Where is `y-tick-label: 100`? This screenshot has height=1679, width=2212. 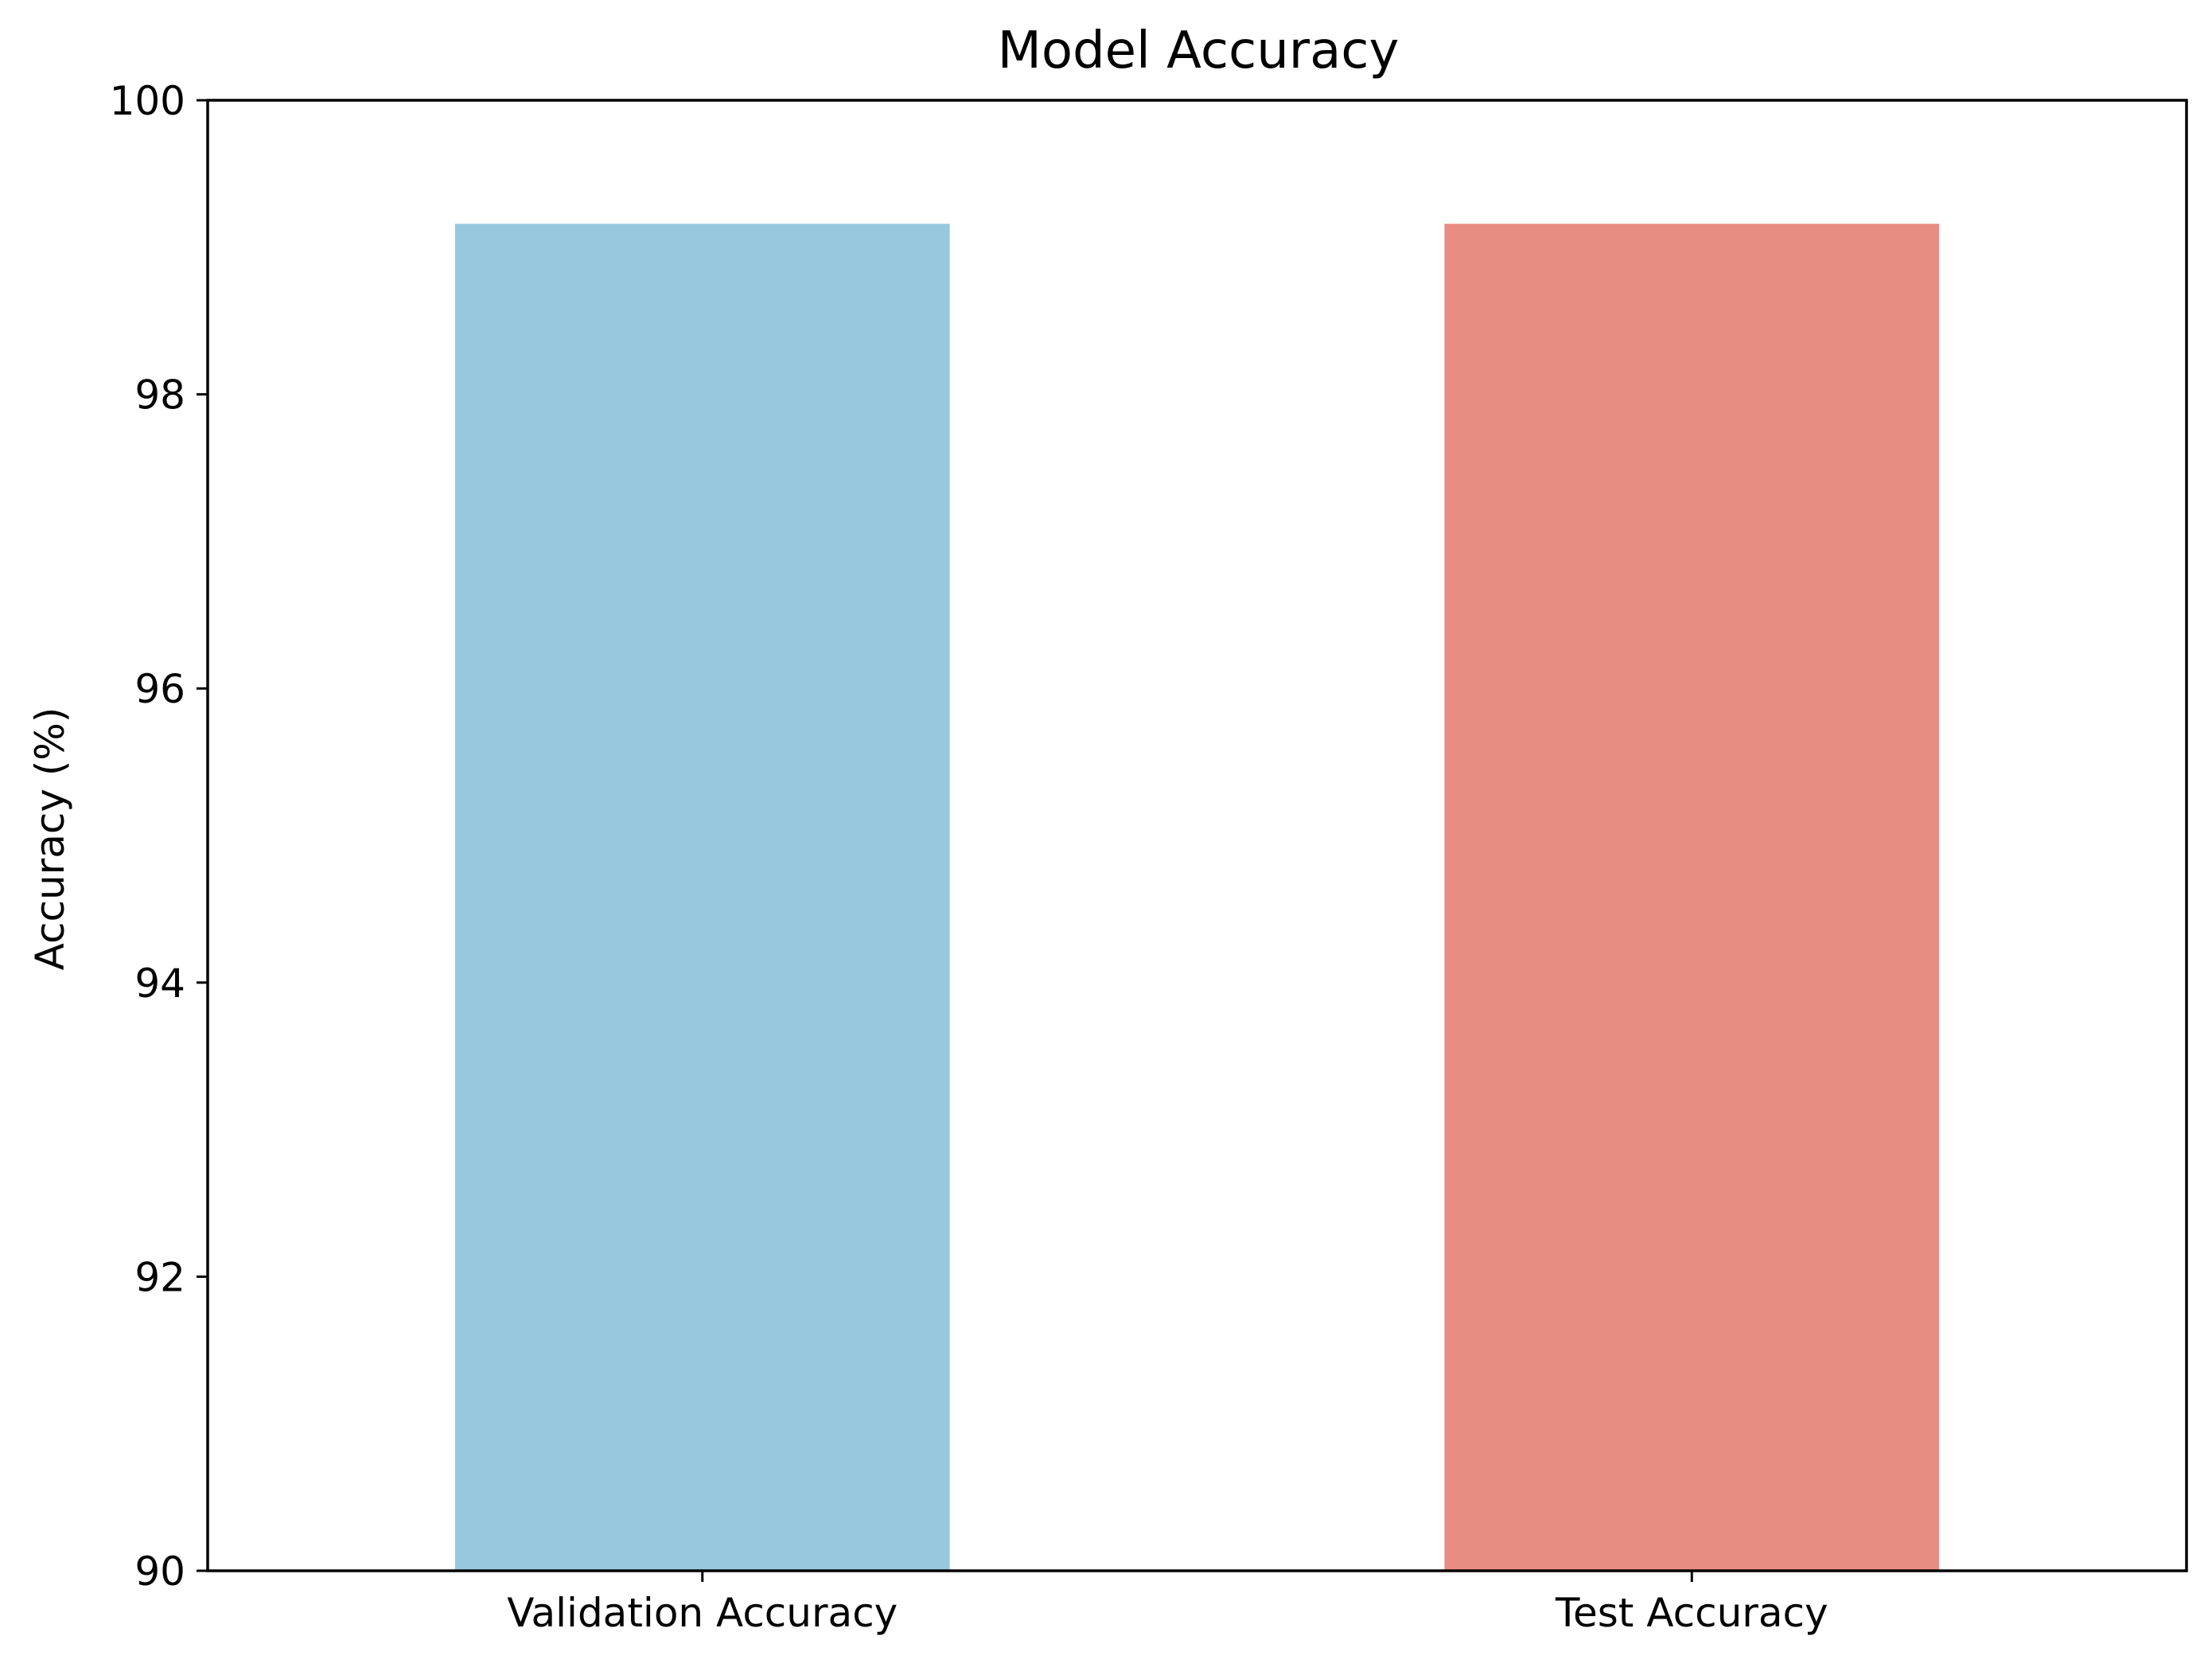
y-tick-label: 100 is located at coordinates (148, 101).